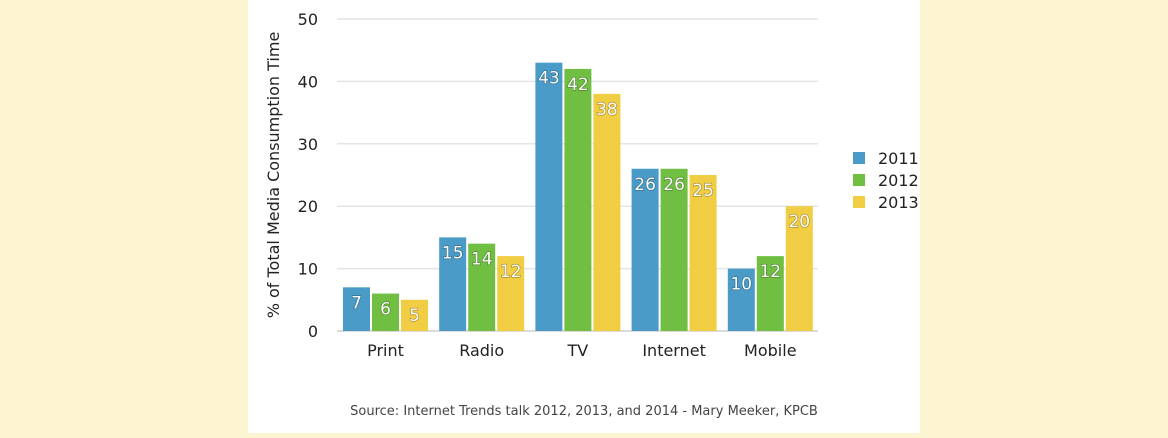  Describe the element at coordinates (703, 191) in the screenshot. I see `data-label: 25` at that location.